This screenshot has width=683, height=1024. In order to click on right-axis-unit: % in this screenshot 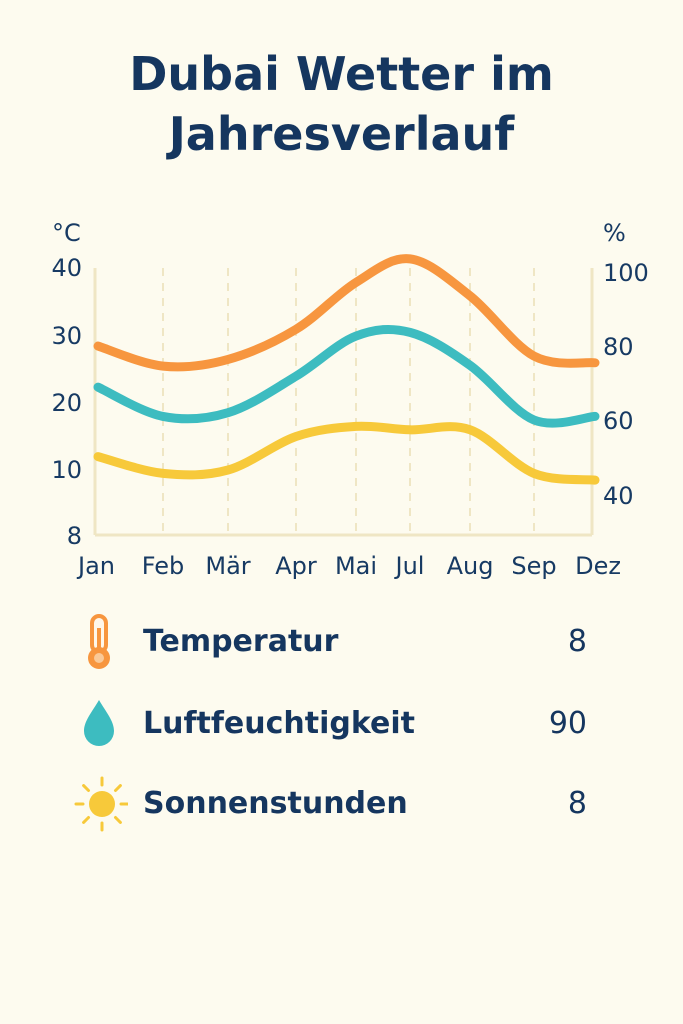, I will do `click(614, 233)`.